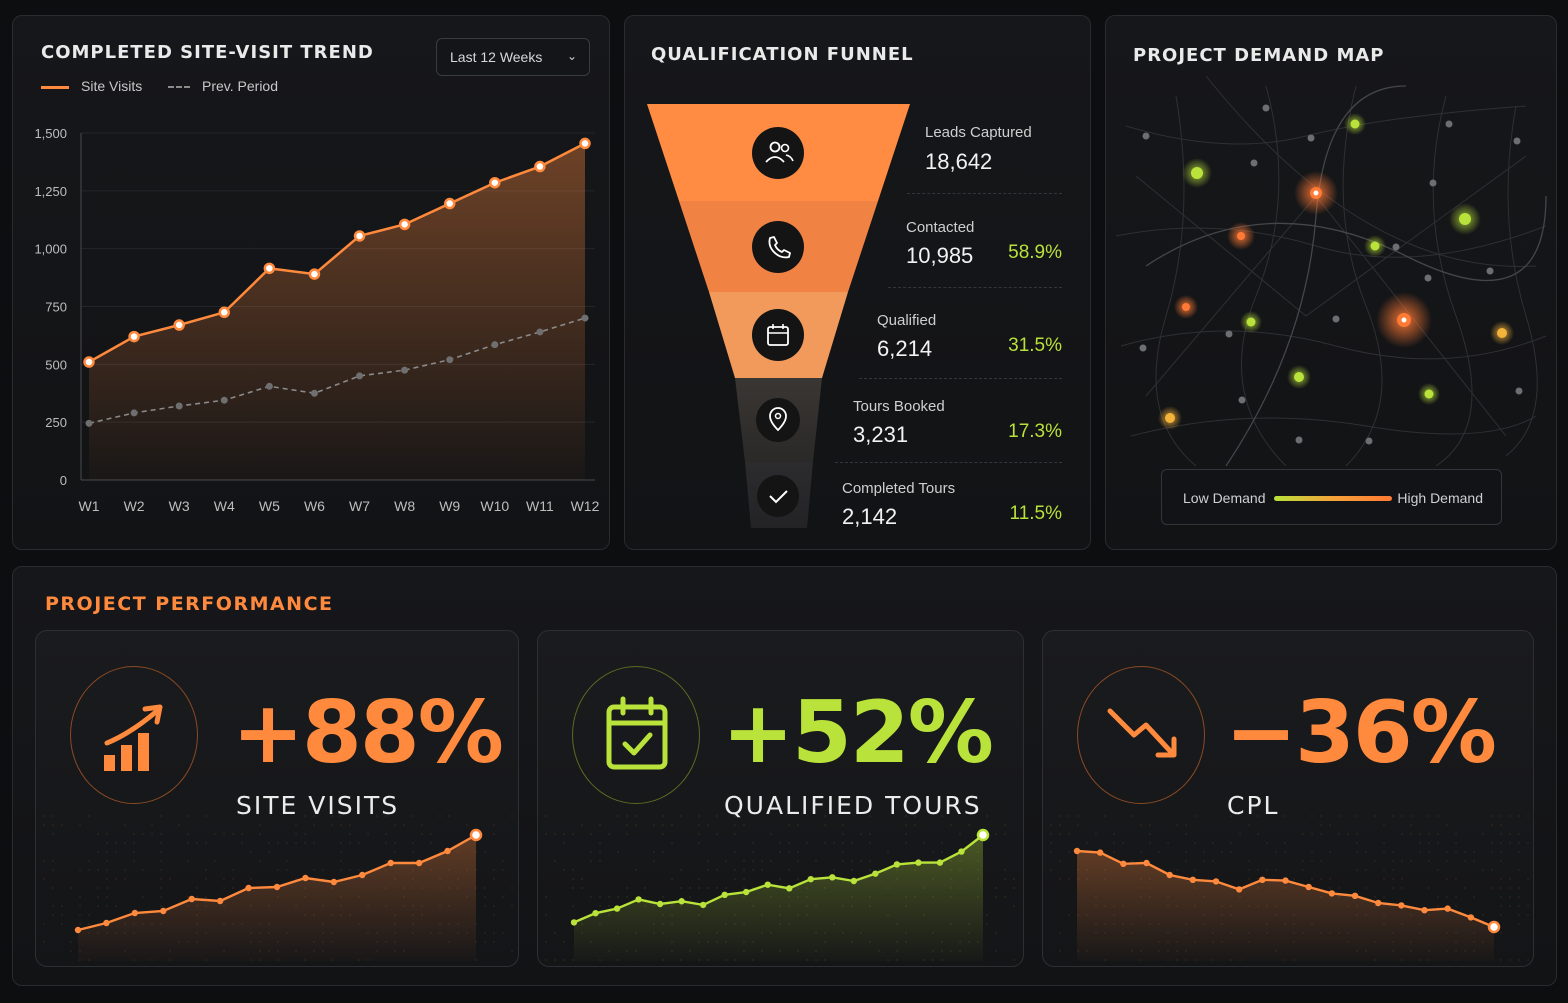 The height and width of the screenshot is (1003, 1568). What do you see at coordinates (134, 506) in the screenshot?
I see `x-tick-label: W2` at bounding box center [134, 506].